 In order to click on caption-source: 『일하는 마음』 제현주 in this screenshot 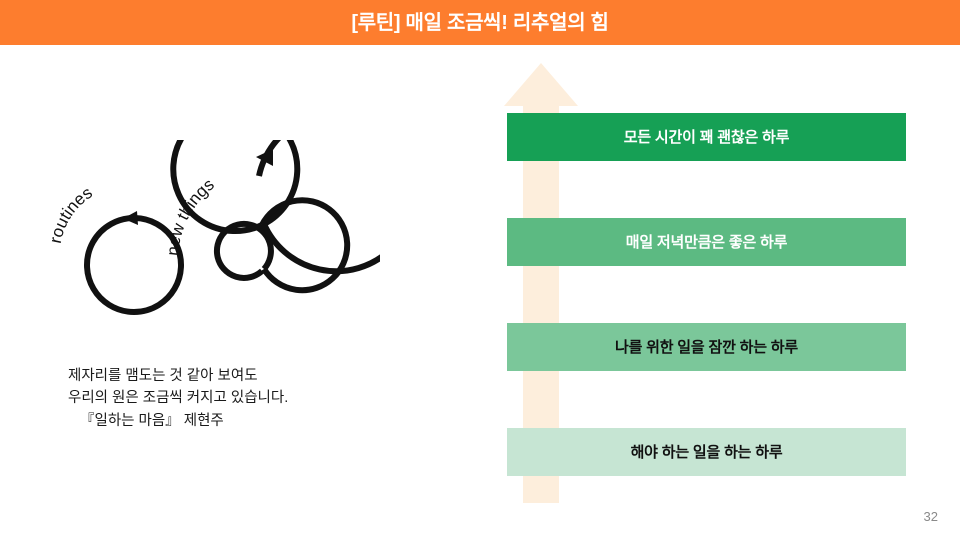, I will do `click(152, 420)`.